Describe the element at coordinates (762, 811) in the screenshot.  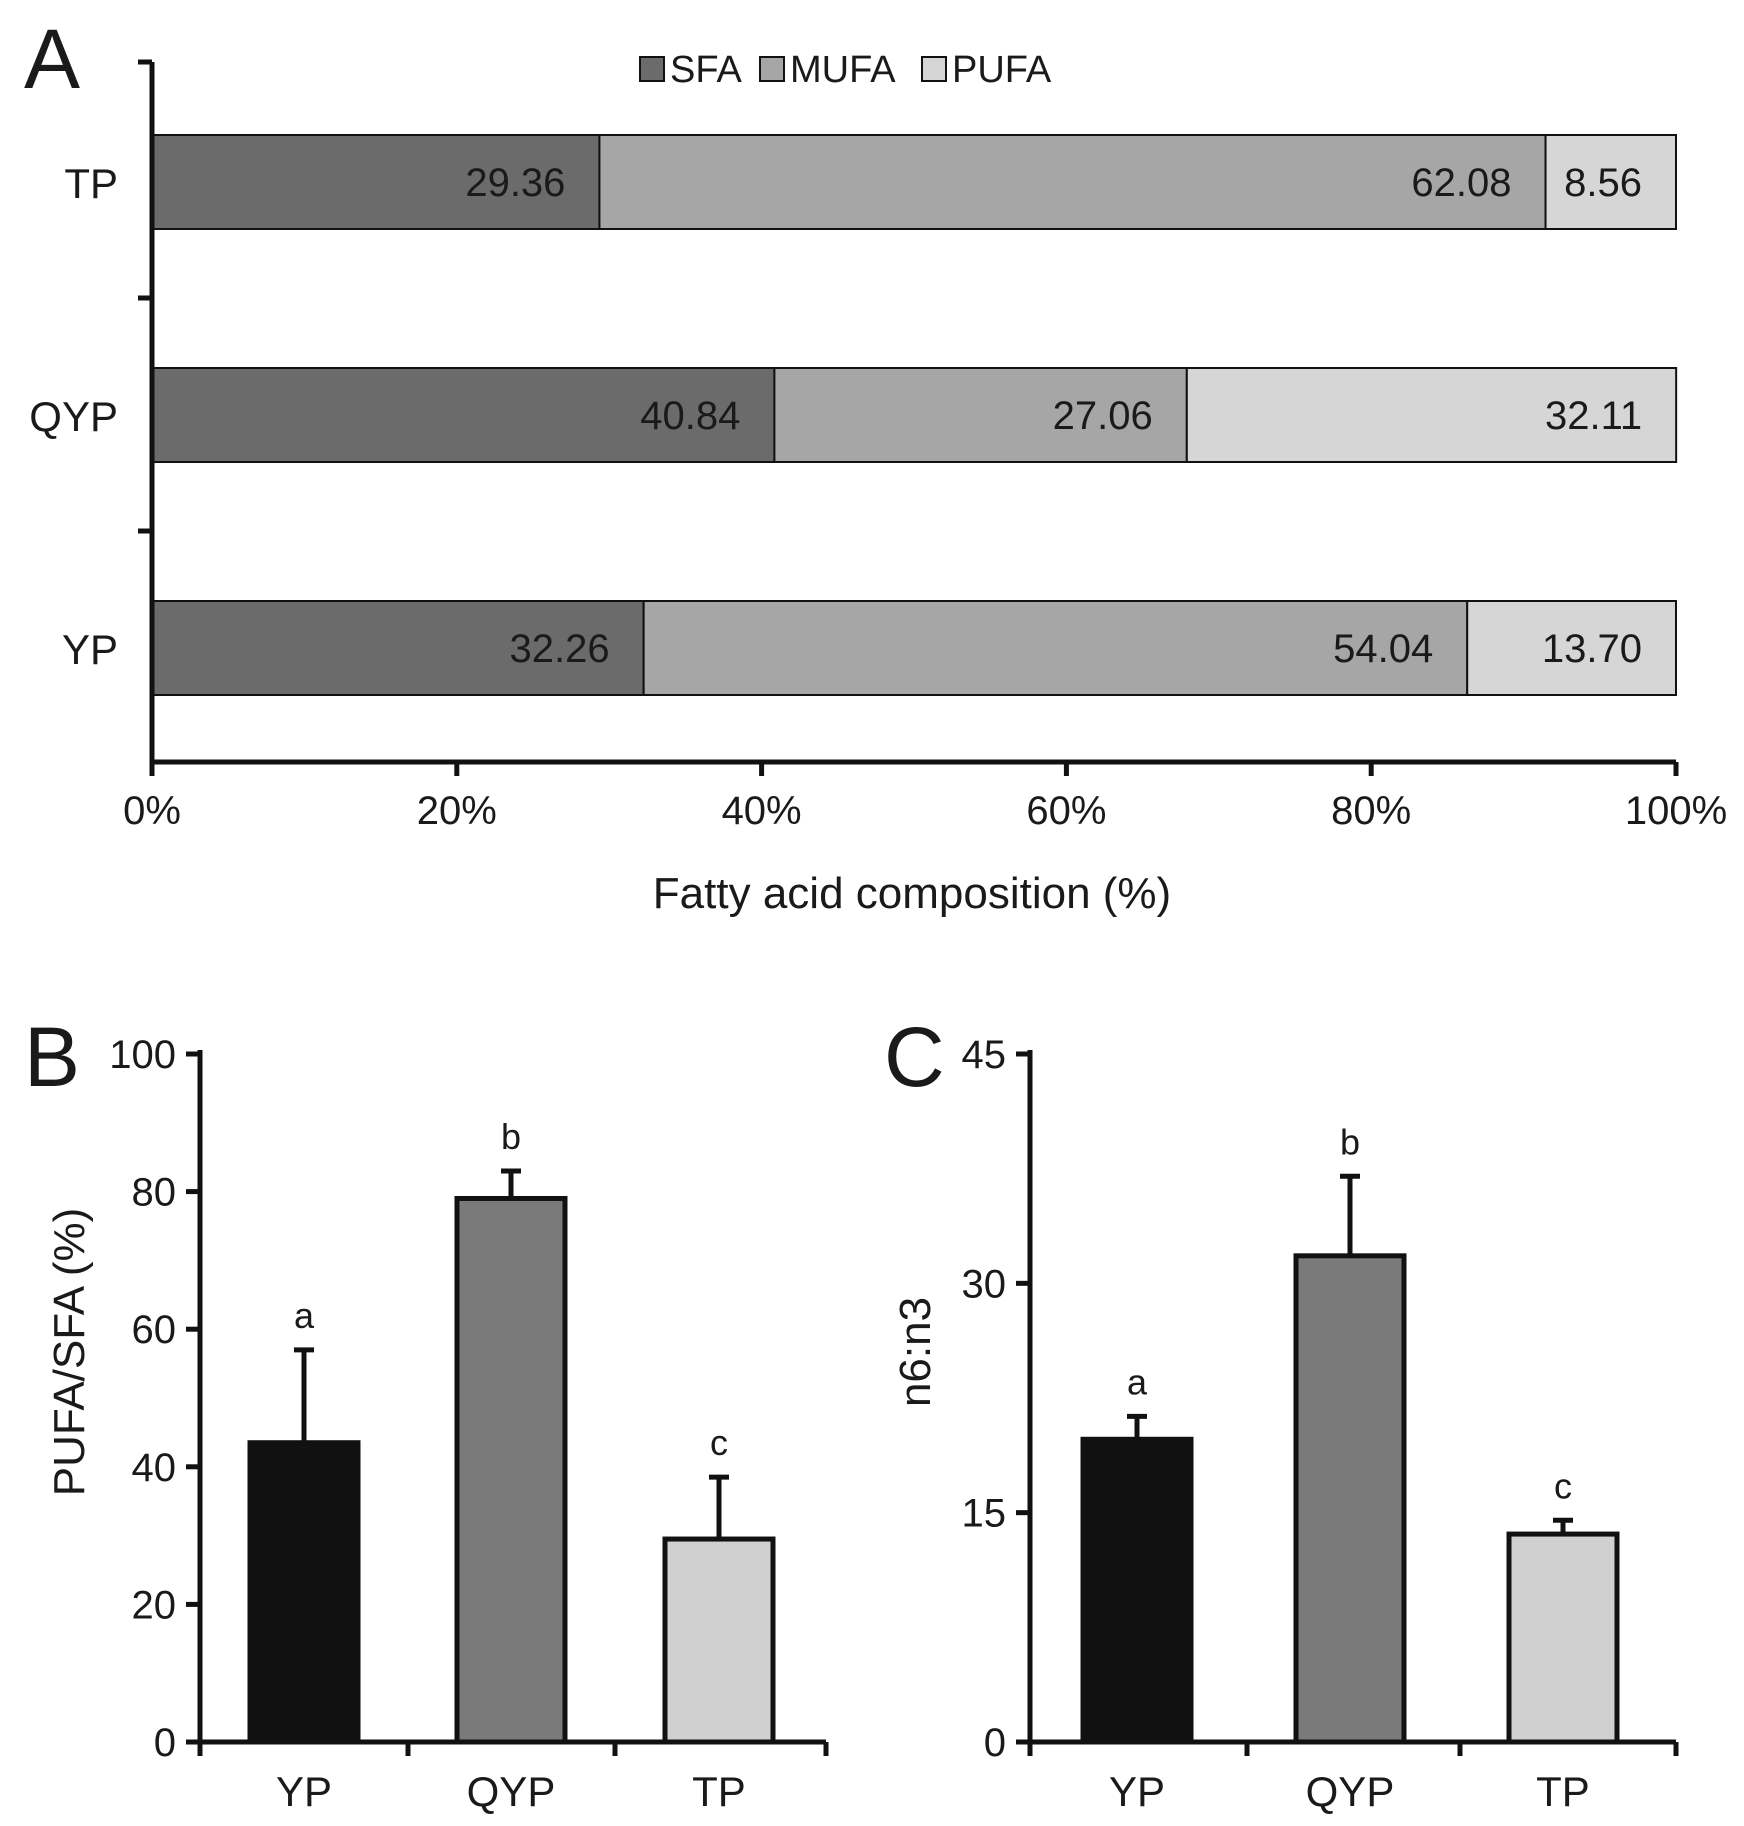
I see `x-tick-label: 40%` at that location.